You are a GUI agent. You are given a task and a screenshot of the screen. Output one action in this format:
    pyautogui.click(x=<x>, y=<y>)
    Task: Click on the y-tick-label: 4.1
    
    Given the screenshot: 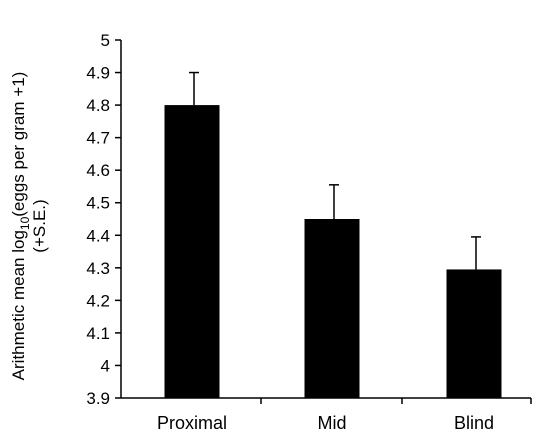 What is the action you would take?
    pyautogui.click(x=98, y=333)
    